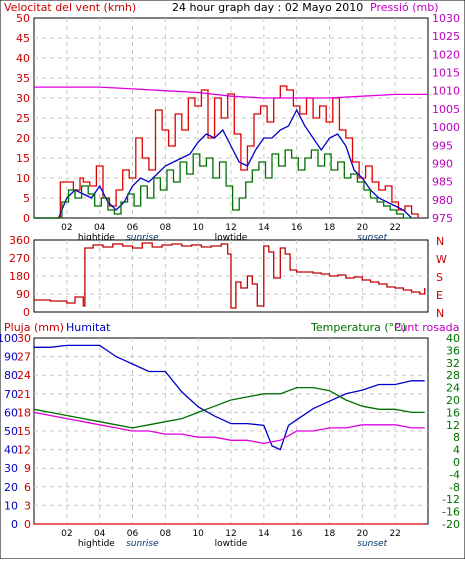 This screenshot has width=465, height=563. I want to click on pressure-tick: 1000, so click(446, 127).